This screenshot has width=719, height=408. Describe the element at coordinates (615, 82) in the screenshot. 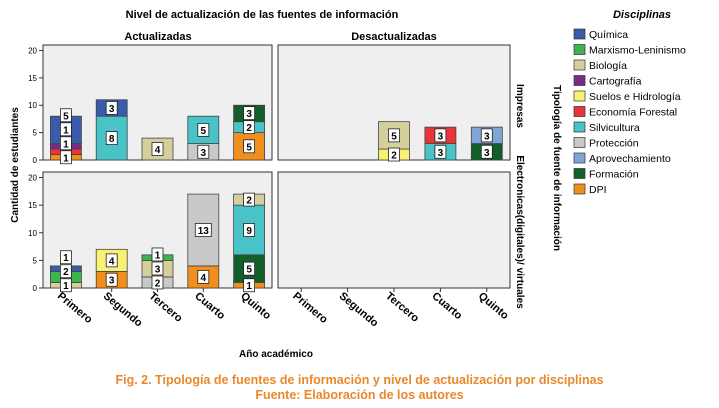

I see `legend-label: Cartografía` at that location.